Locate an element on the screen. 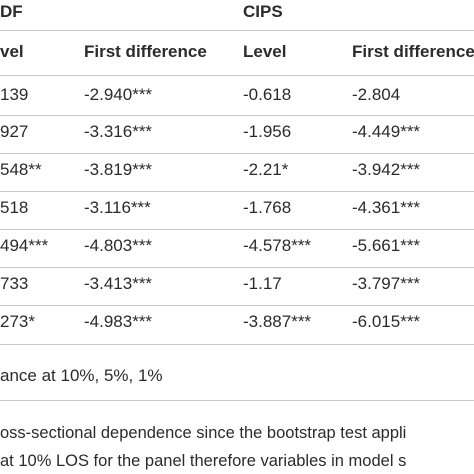 This screenshot has width=474, height=474. table-cell: -4.578*** is located at coordinates (277, 245).